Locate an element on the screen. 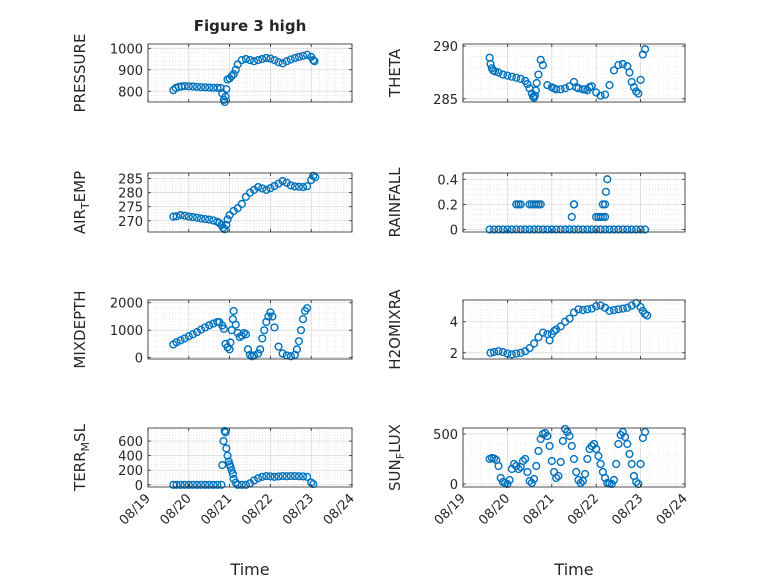 The width and height of the screenshot is (778, 583). subplot-5: 0 1000 2000 MIXDEPTH is located at coordinates (212, 329).